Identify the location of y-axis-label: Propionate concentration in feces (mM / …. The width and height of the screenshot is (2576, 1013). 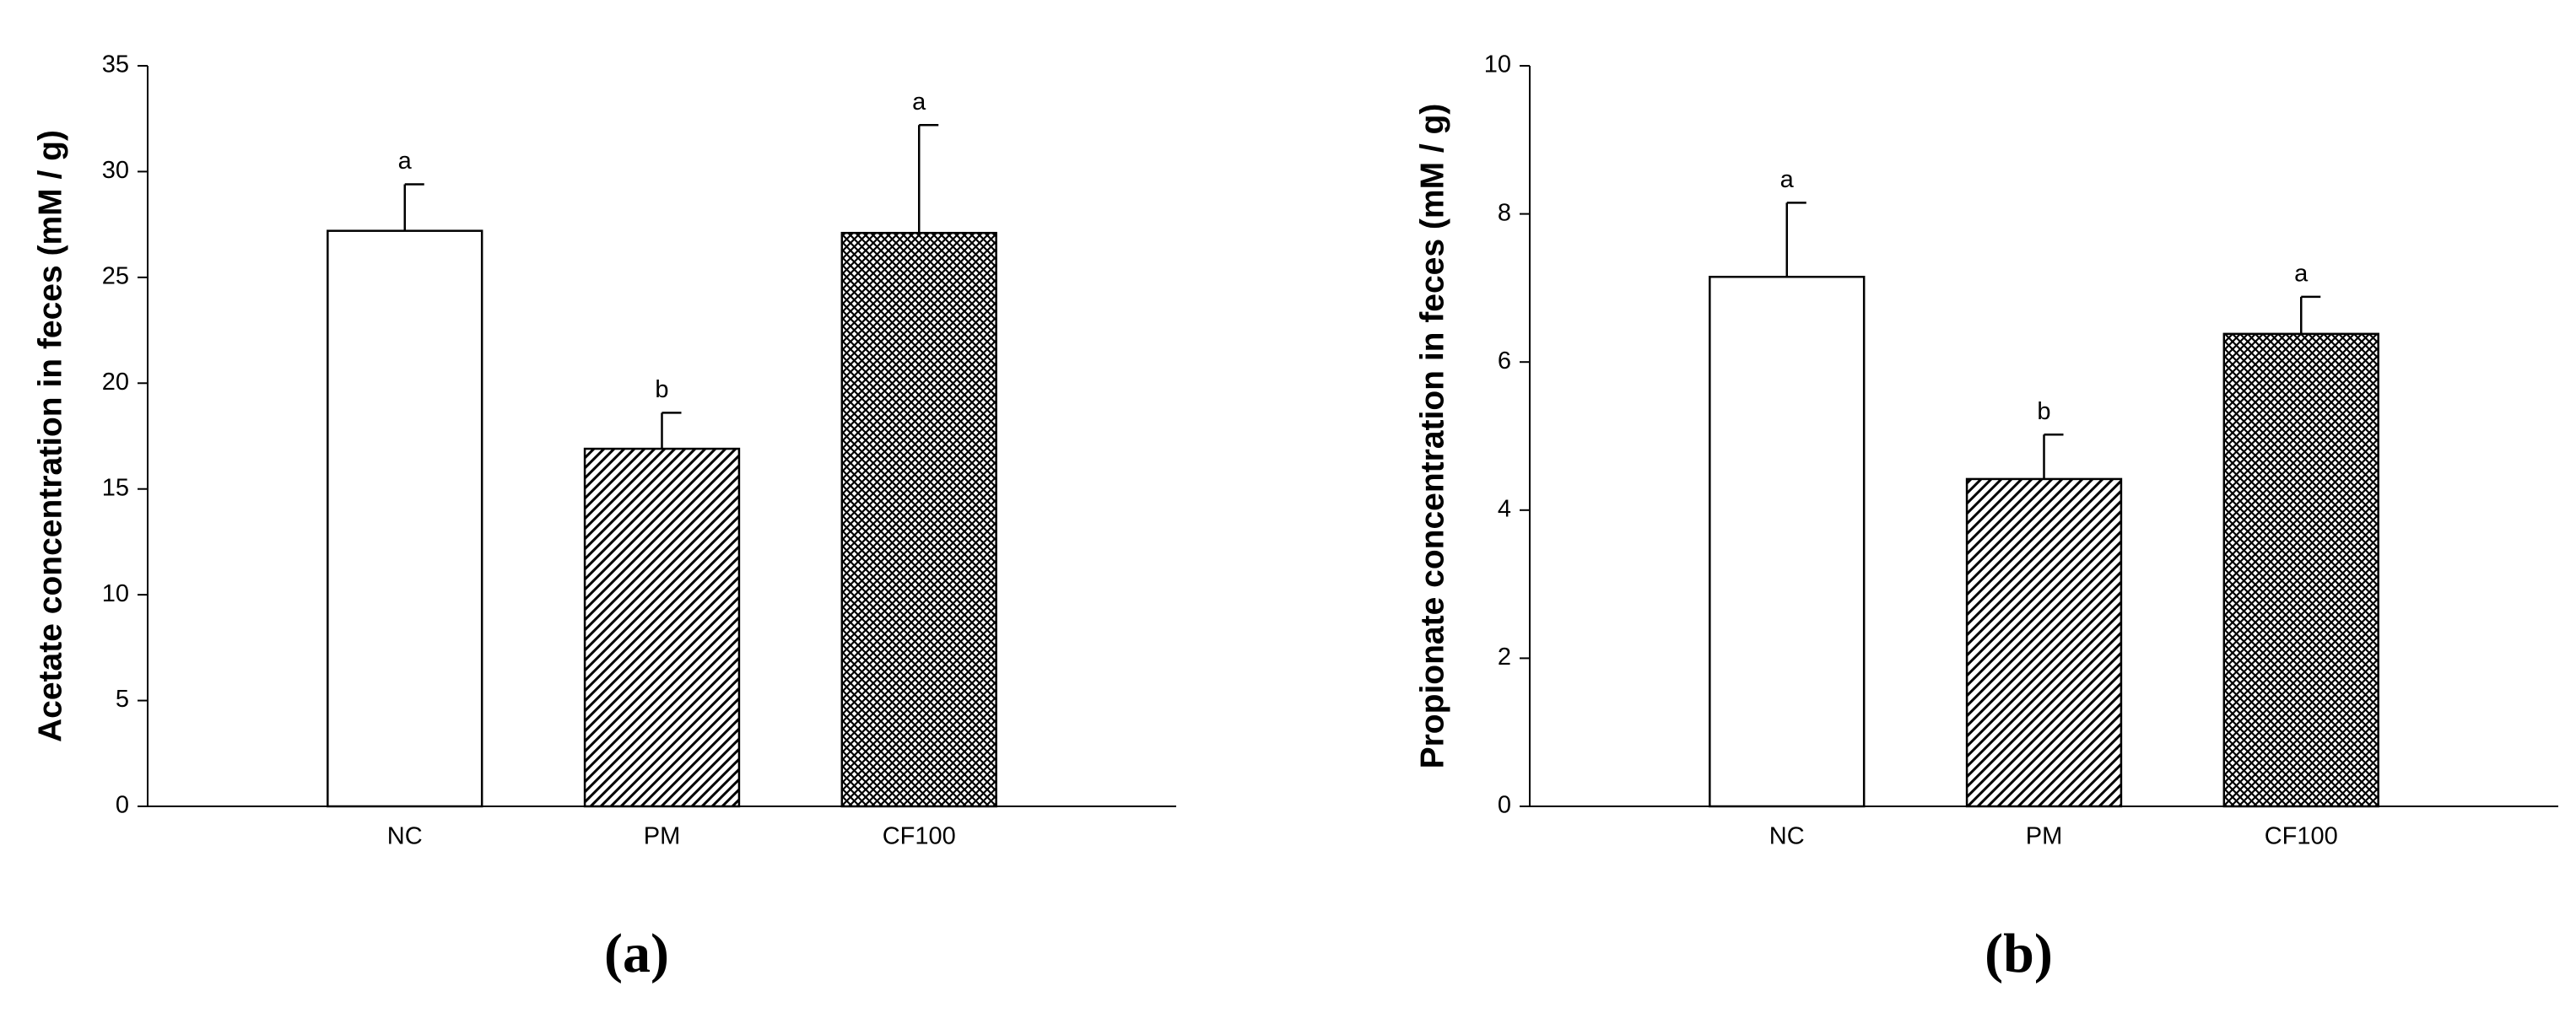
(1432, 437).